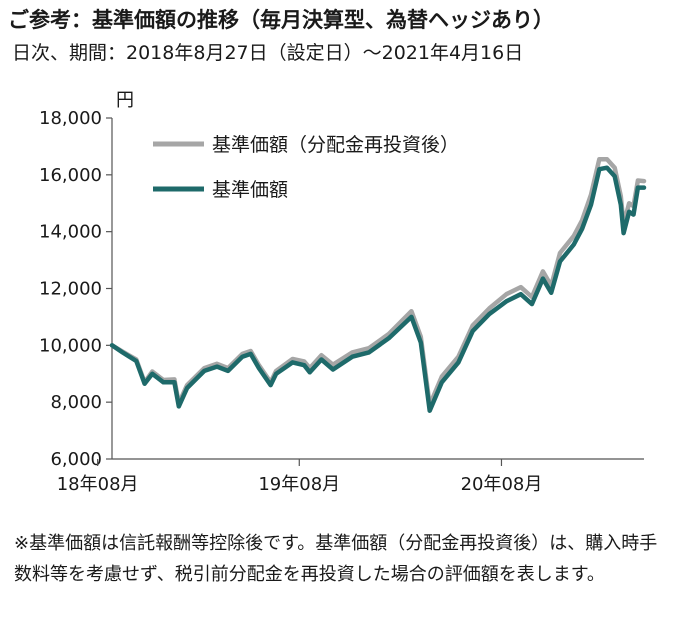 The image size is (680, 633). Describe the element at coordinates (70, 289) in the screenshot. I see `y-tick-label: 12,000` at that location.